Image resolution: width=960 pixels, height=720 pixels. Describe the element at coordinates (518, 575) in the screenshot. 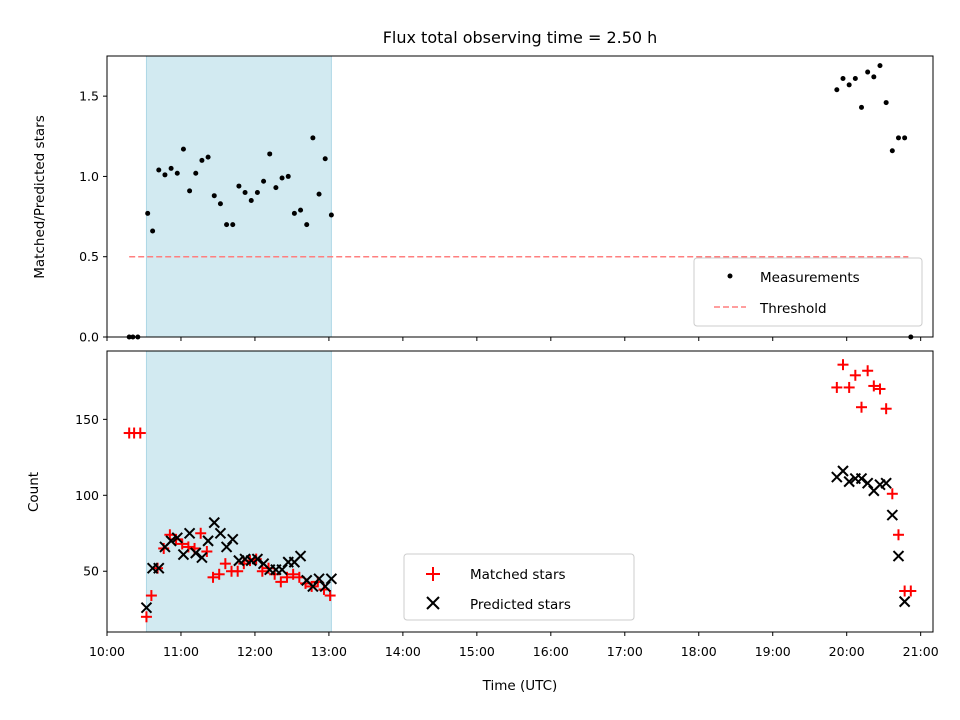

I see `matched-stars-legend-label: Matched stars` at that location.